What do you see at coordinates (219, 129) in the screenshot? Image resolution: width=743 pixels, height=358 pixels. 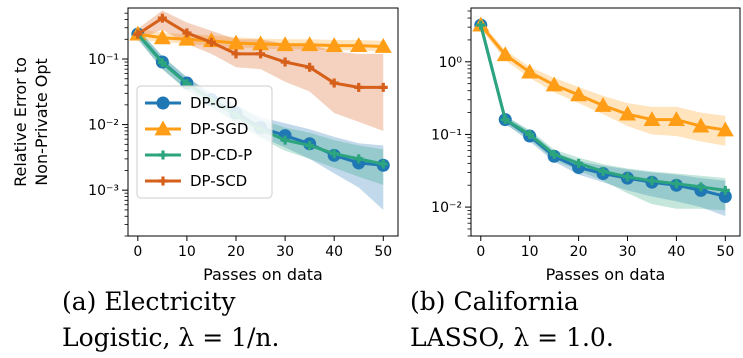 I see `legend-label-dp_sgd: DP-SGD` at bounding box center [219, 129].